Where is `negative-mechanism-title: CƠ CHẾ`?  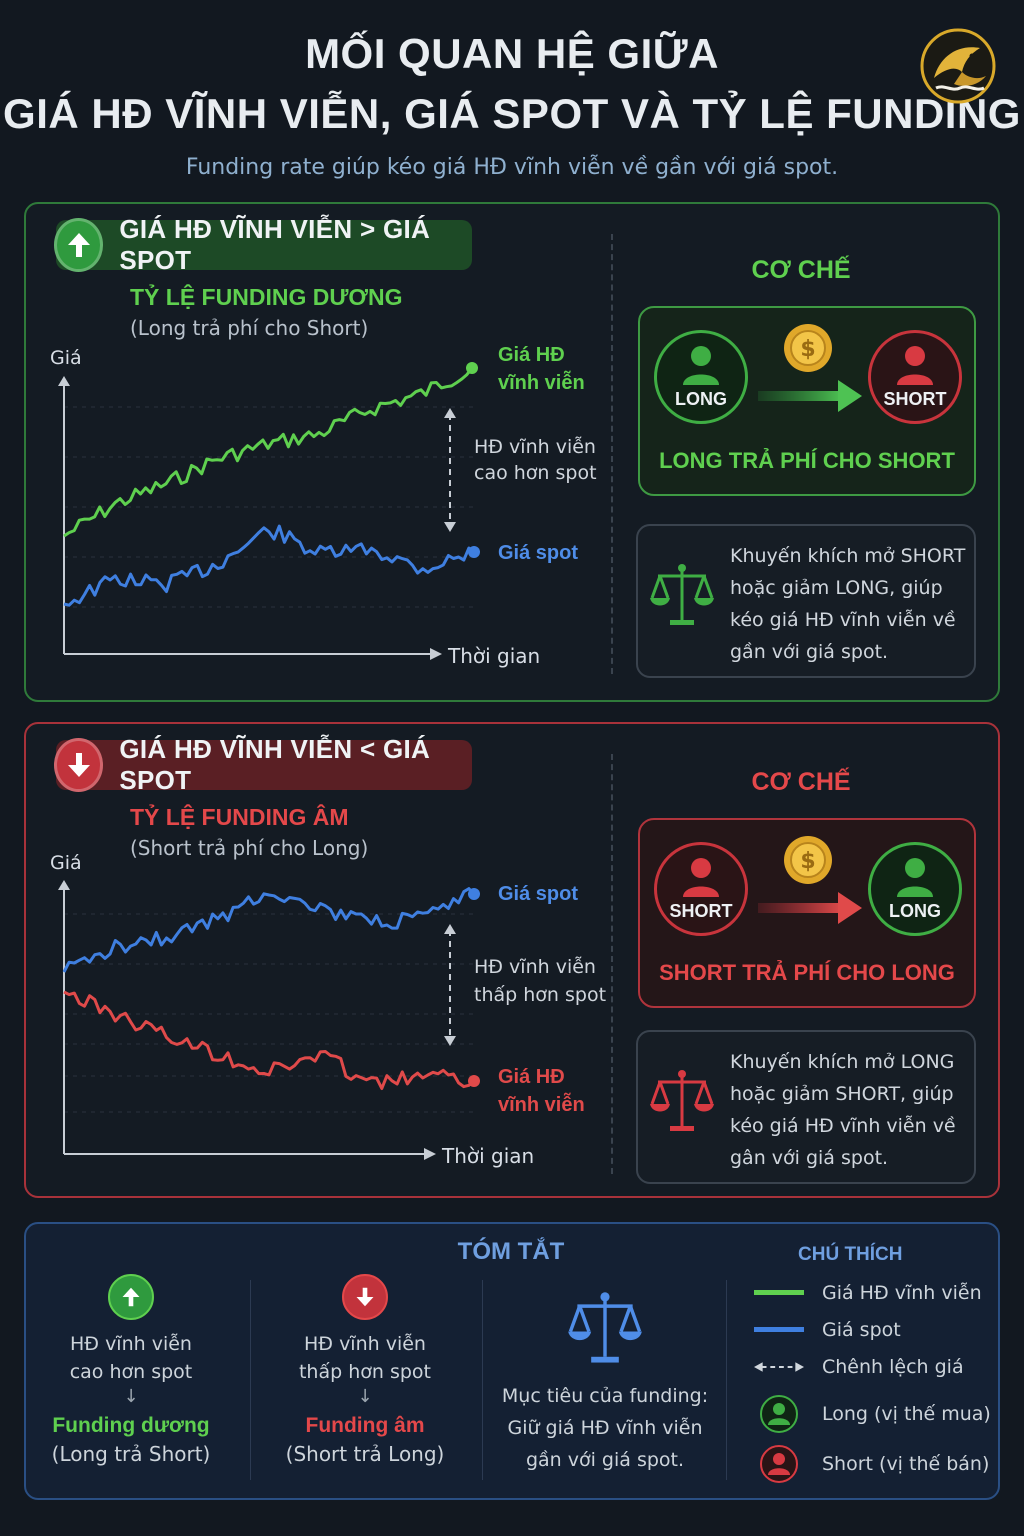
negative-mechanism-title: CƠ CHẾ is located at coordinates (801, 782).